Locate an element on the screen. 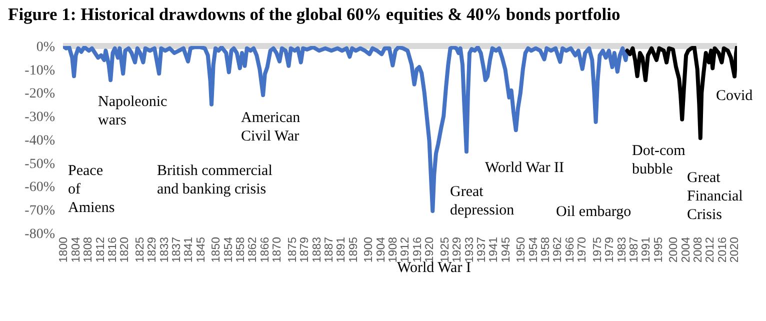 The width and height of the screenshot is (766, 321). annotation: Oil embargo is located at coordinates (594, 212).